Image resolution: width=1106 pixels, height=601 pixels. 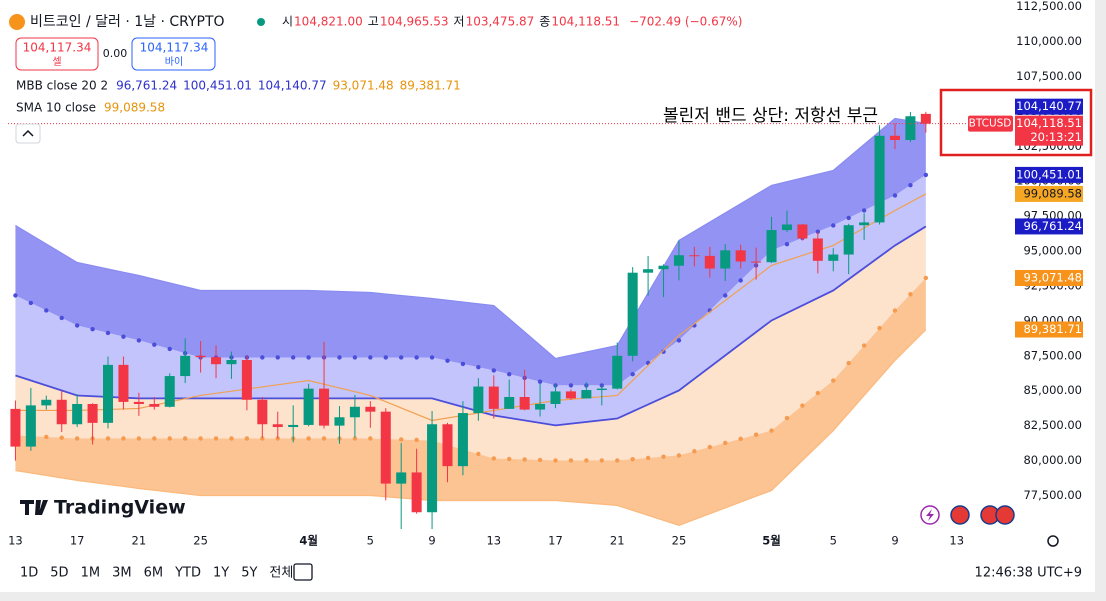 I want to click on calendar-icon, so click(x=303, y=572).